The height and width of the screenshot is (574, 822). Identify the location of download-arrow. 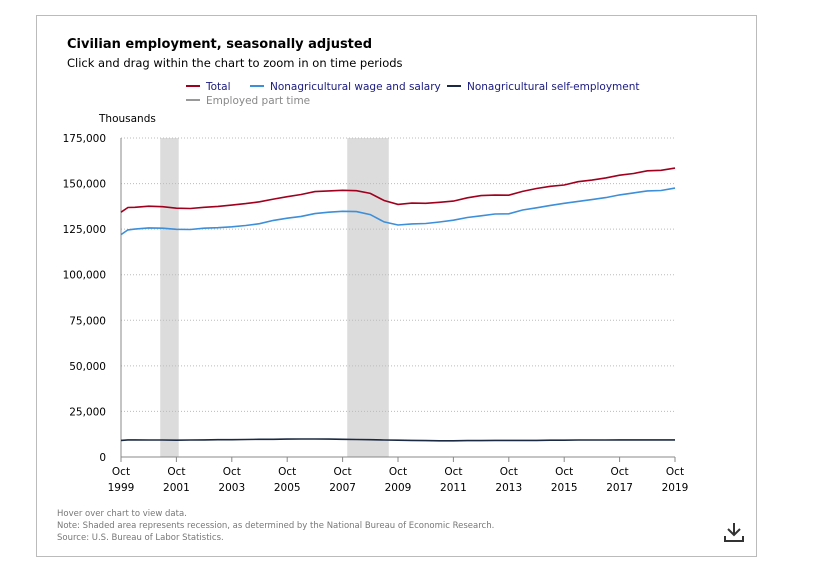
(734, 530).